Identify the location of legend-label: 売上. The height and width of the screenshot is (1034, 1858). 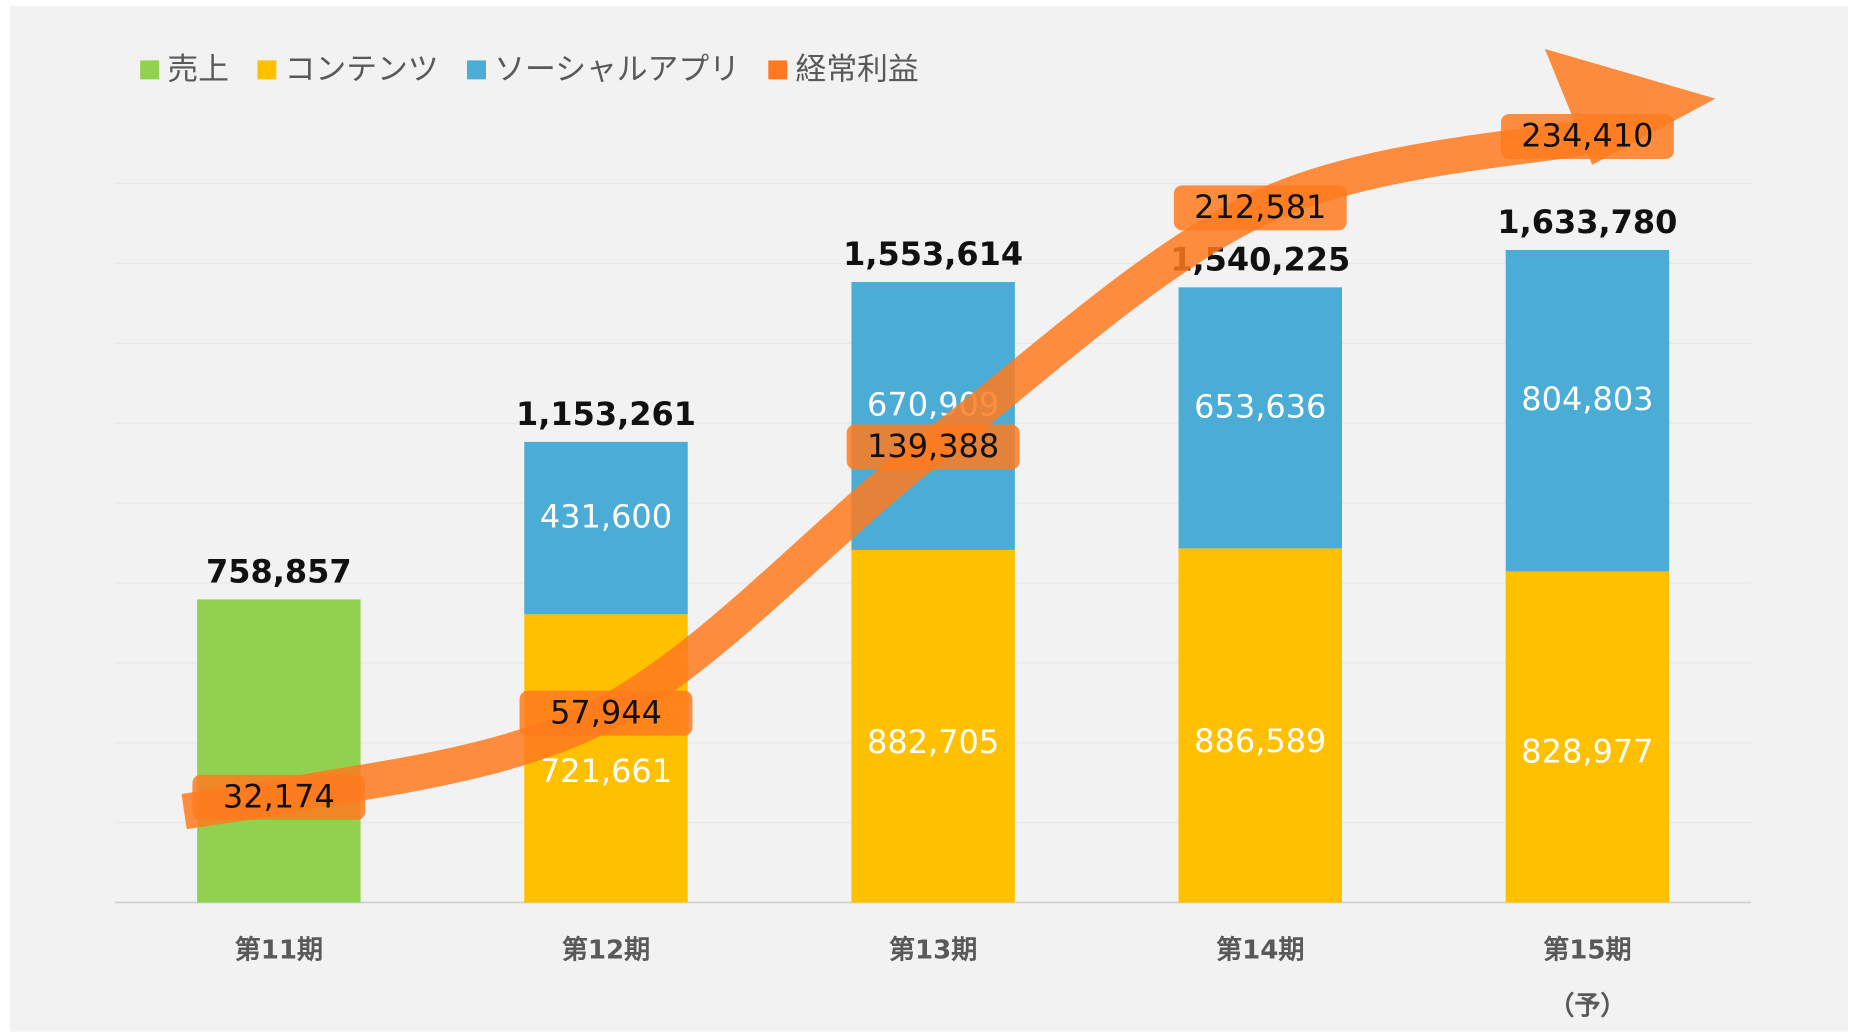
(198, 70).